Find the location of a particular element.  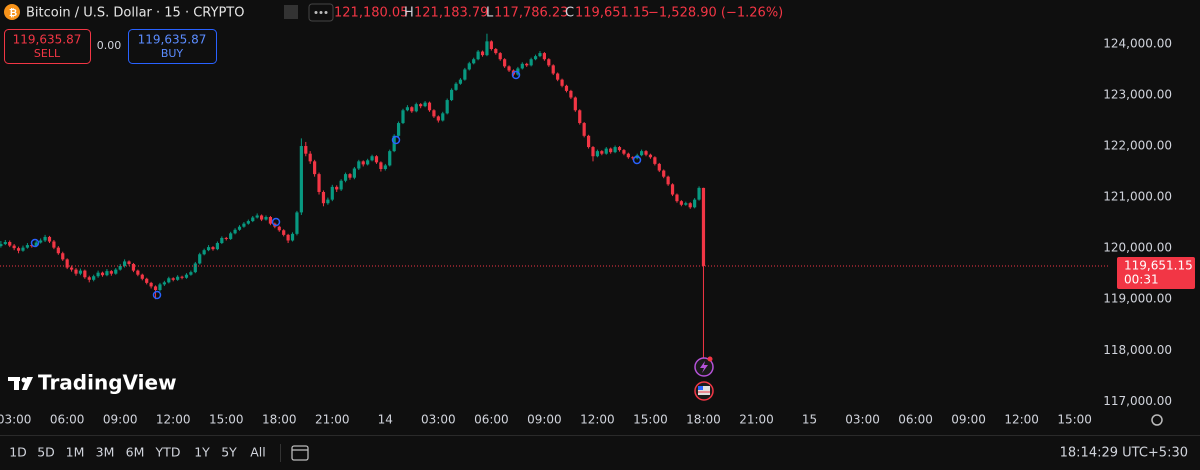

x-tick-label: 14 is located at coordinates (385, 420).